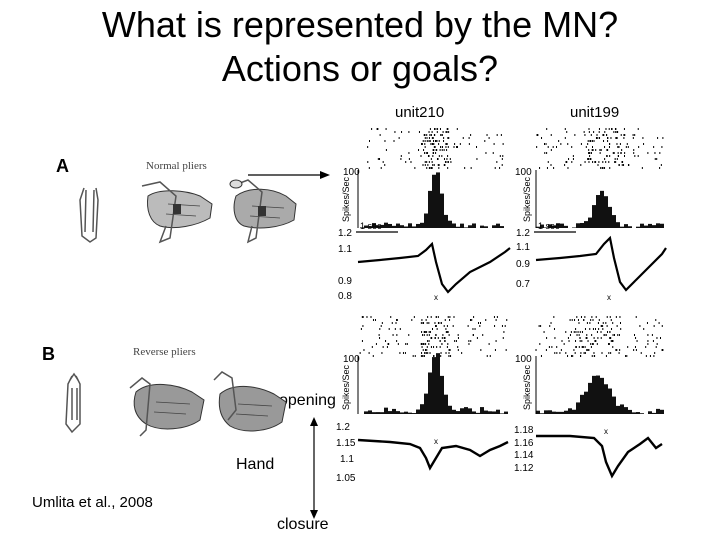 The width and height of the screenshot is (720, 540). What do you see at coordinates (343, 427) in the screenshot?
I see `pos-tick-left-bottom-0: 1.2` at bounding box center [343, 427].